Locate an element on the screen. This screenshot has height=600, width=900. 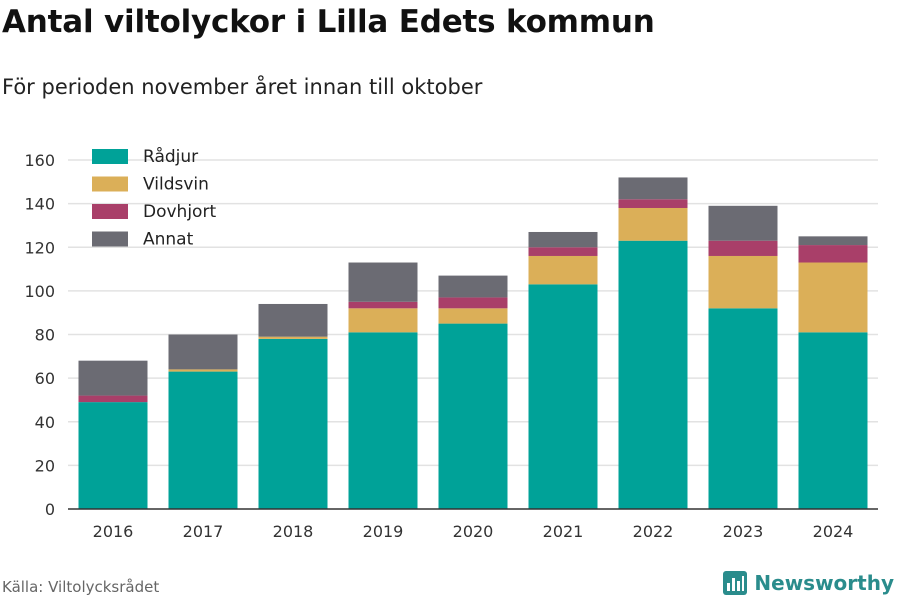
y-tick-label: 40 is located at coordinates (45, 422).